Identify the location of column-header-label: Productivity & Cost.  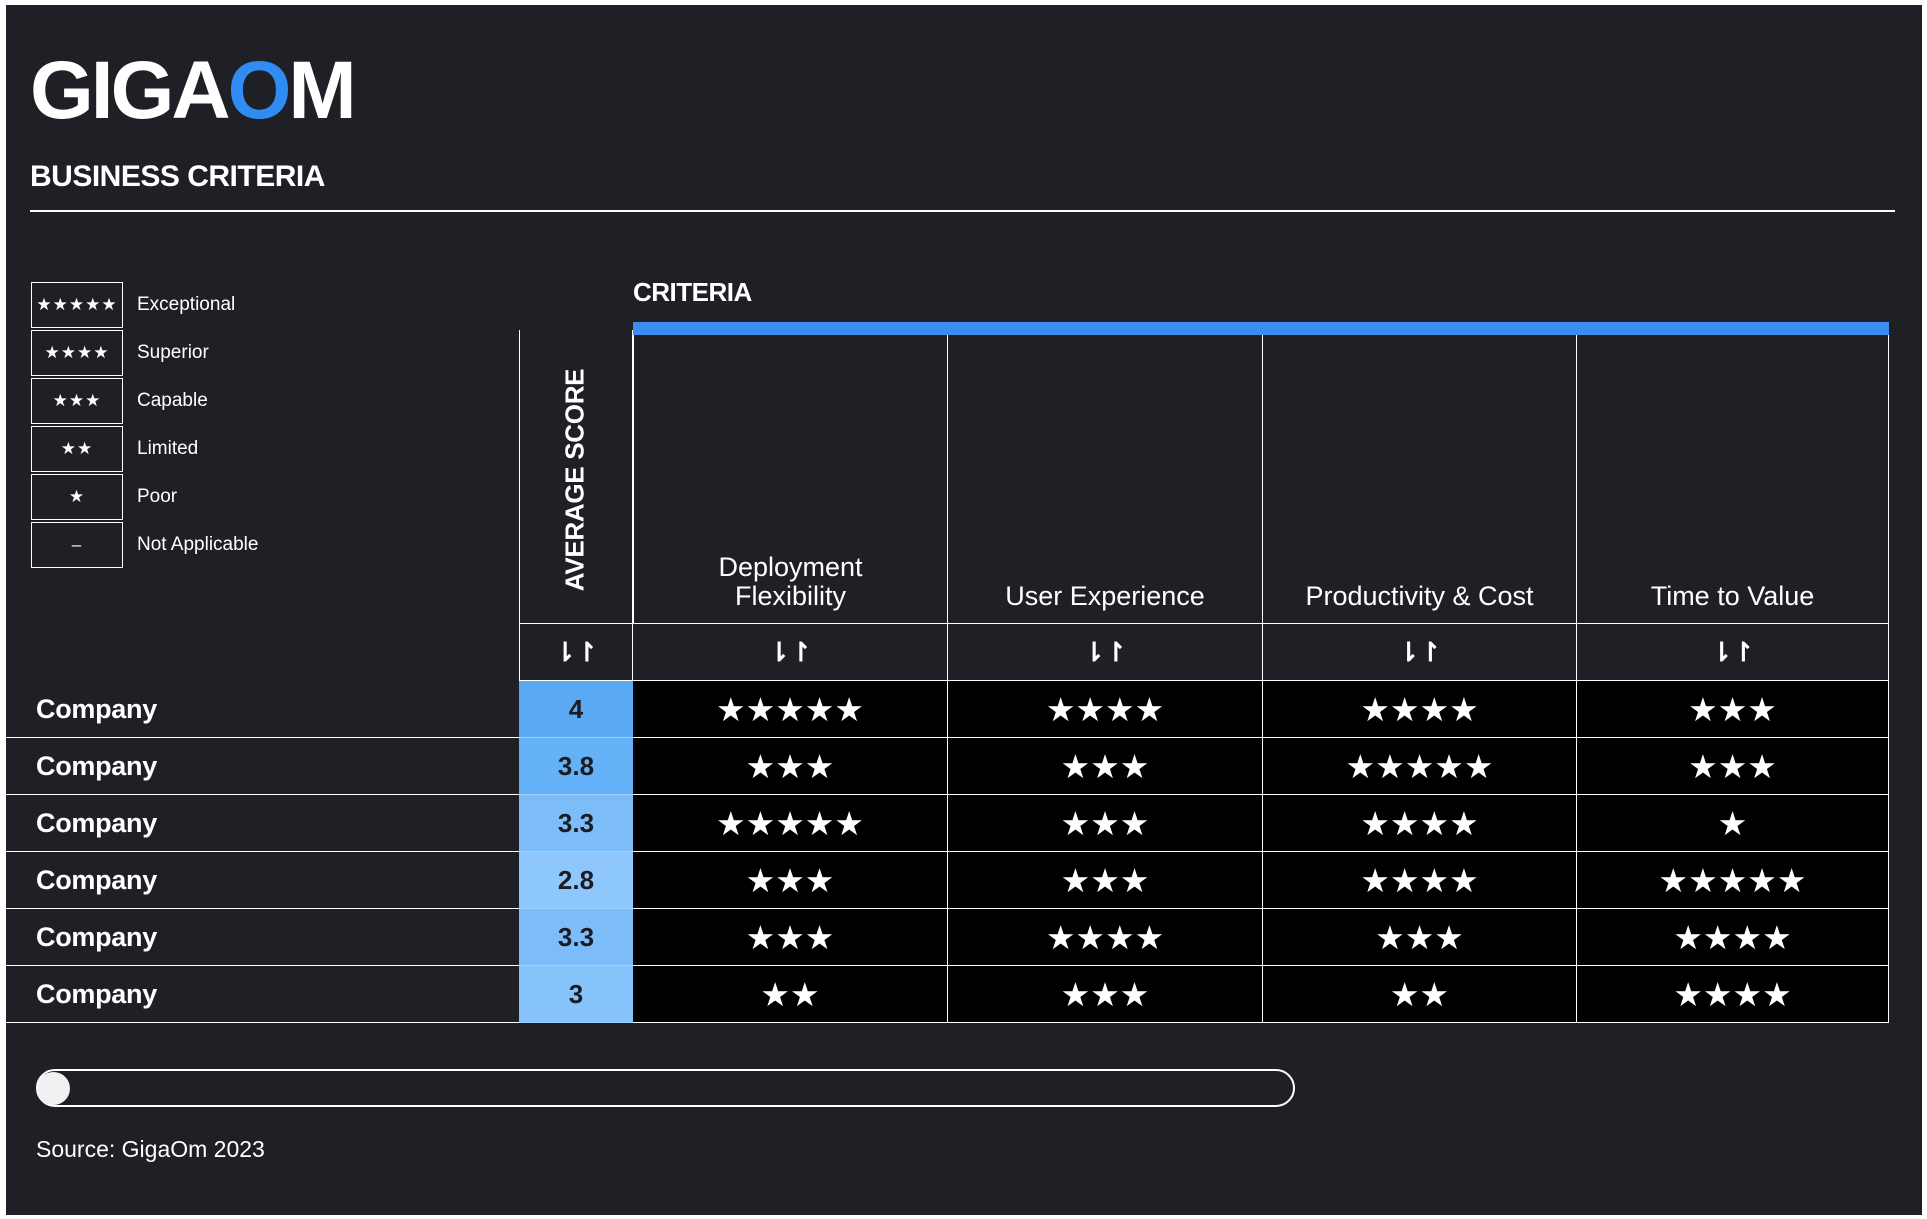
(1419, 596).